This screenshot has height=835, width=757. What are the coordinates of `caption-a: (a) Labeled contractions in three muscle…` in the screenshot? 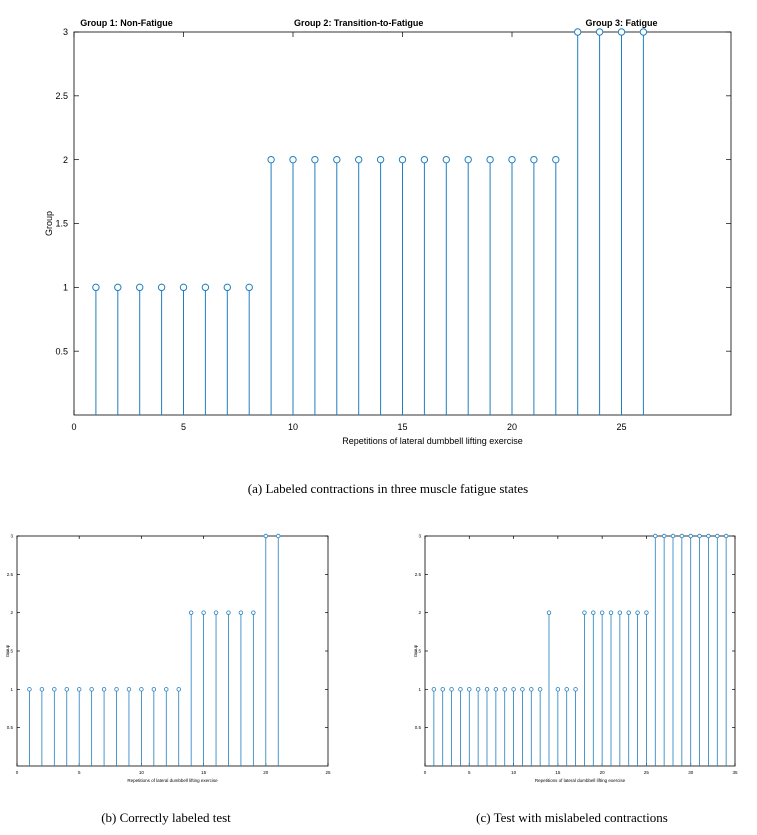 It's located at (388, 488).